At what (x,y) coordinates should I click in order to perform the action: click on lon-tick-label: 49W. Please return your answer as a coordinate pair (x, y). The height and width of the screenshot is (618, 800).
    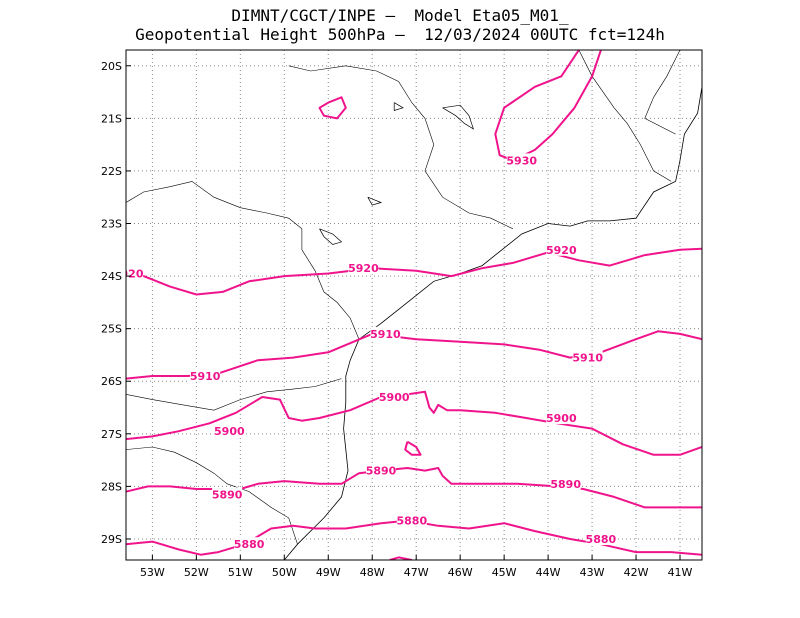
    Looking at the image, I should click on (328, 572).